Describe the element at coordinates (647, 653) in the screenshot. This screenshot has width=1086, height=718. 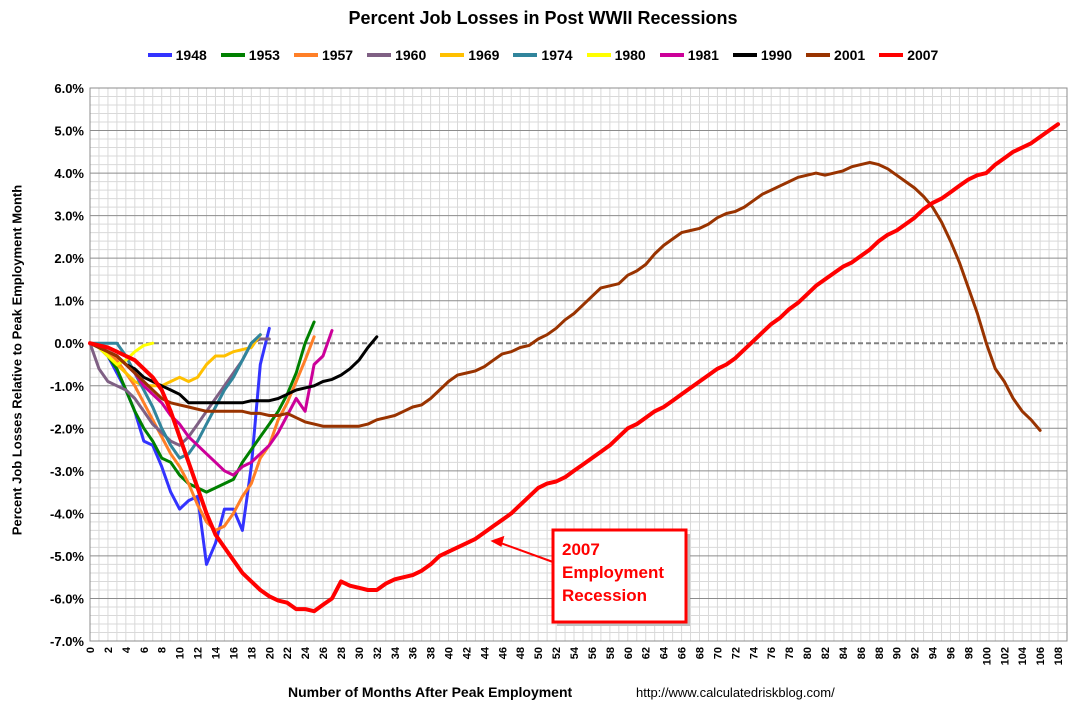
I see `x-tick-label: 62` at that location.